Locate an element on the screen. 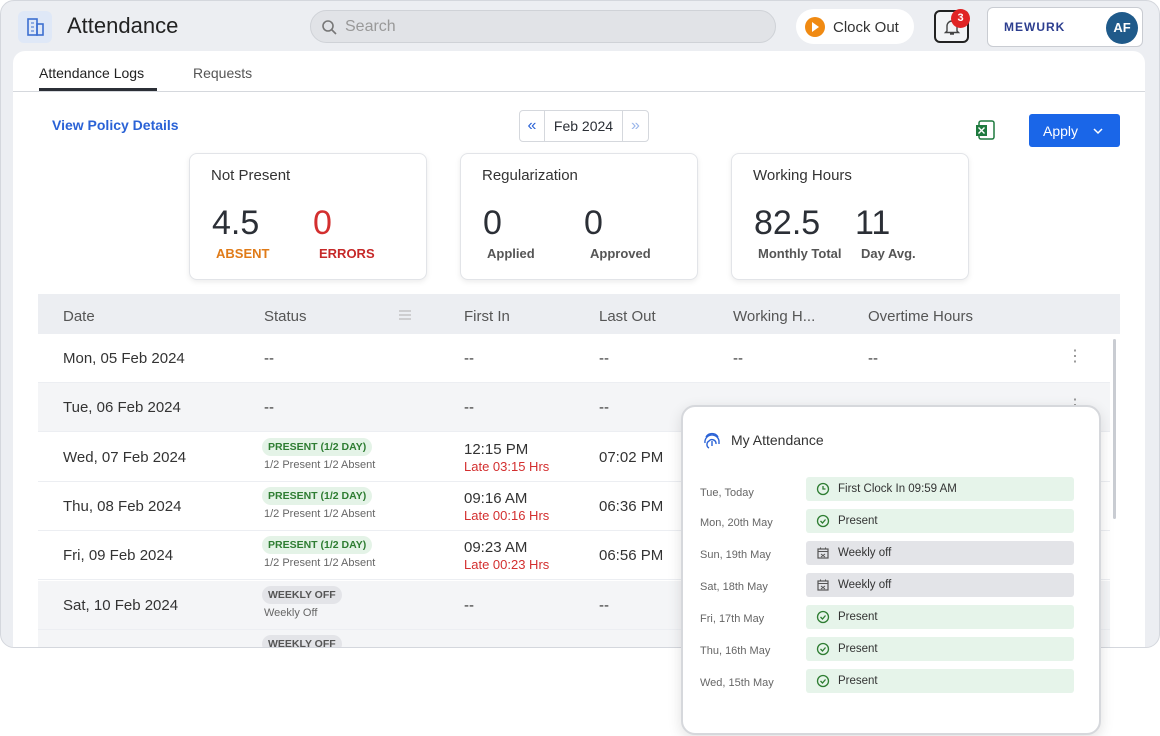  date-cell: Thu, 08 Feb 2024 is located at coordinates (122, 506).